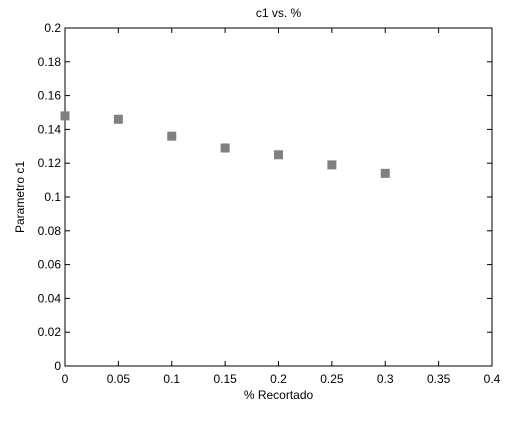  I want to click on chart-title: c1 vs. %, so click(279, 13).